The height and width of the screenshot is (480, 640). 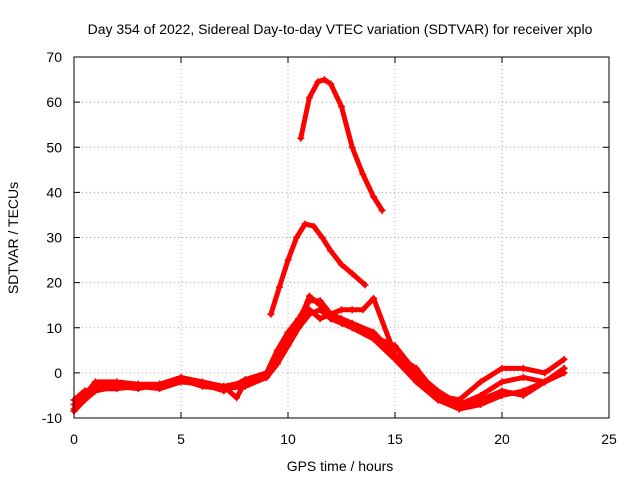 I want to click on x-tick-labels: 0 5 10 15 20 25, so click(x=343, y=439).